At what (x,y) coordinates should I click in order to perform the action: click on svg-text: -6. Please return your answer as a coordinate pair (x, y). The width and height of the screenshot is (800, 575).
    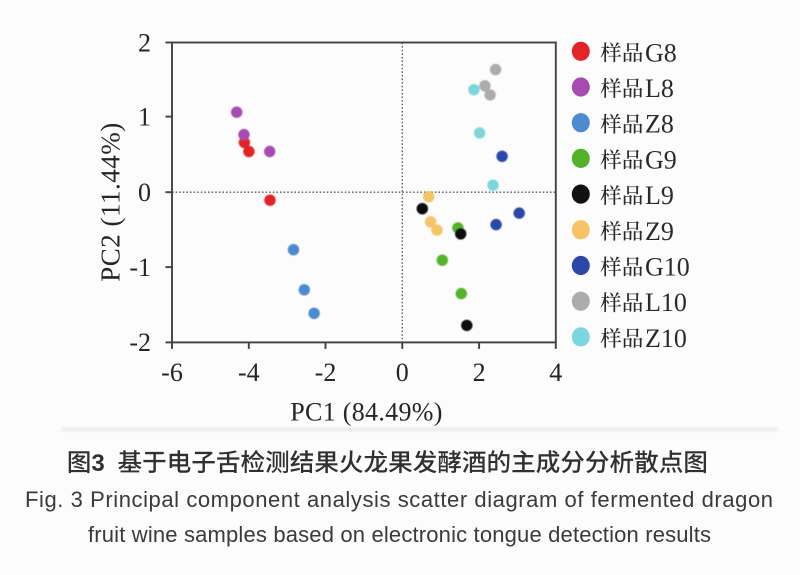
    Looking at the image, I should click on (172, 372).